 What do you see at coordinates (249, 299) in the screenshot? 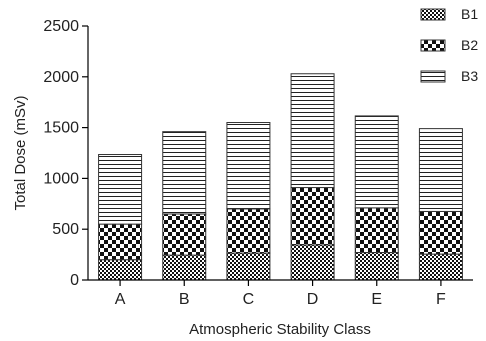
I see `x-tick-label: C` at bounding box center [249, 299].